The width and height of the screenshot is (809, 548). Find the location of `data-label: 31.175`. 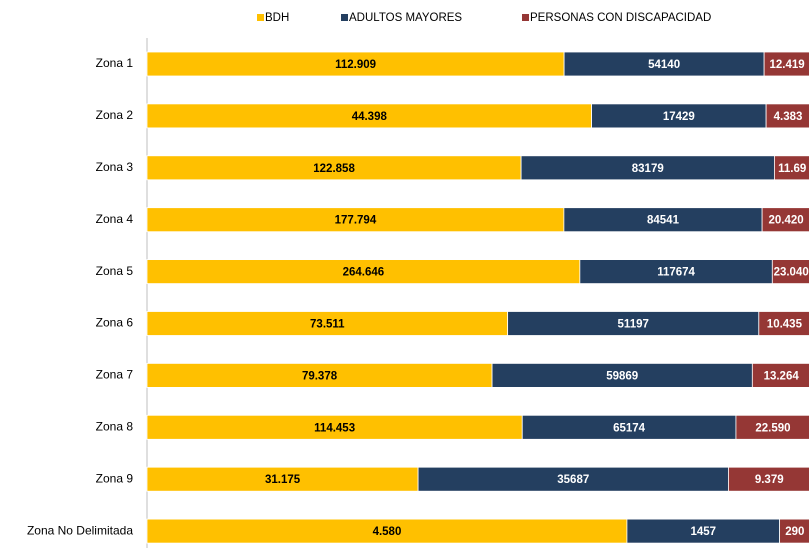

data-label: 31.175 is located at coordinates (283, 480).